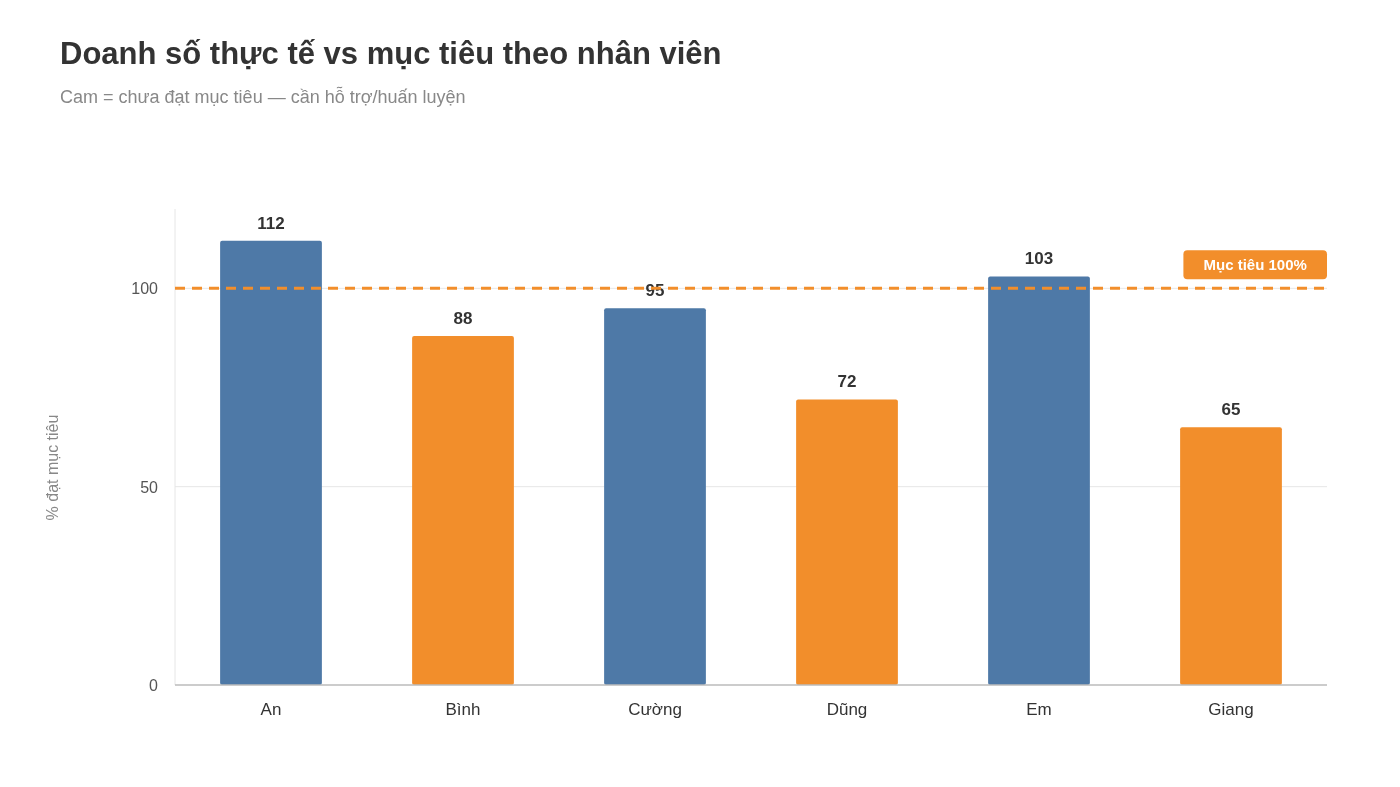 The height and width of the screenshot is (787, 1400). I want to click on chart-title: Doanh số thực tế vs mục tiêu theo nhân viên, so click(391, 53).